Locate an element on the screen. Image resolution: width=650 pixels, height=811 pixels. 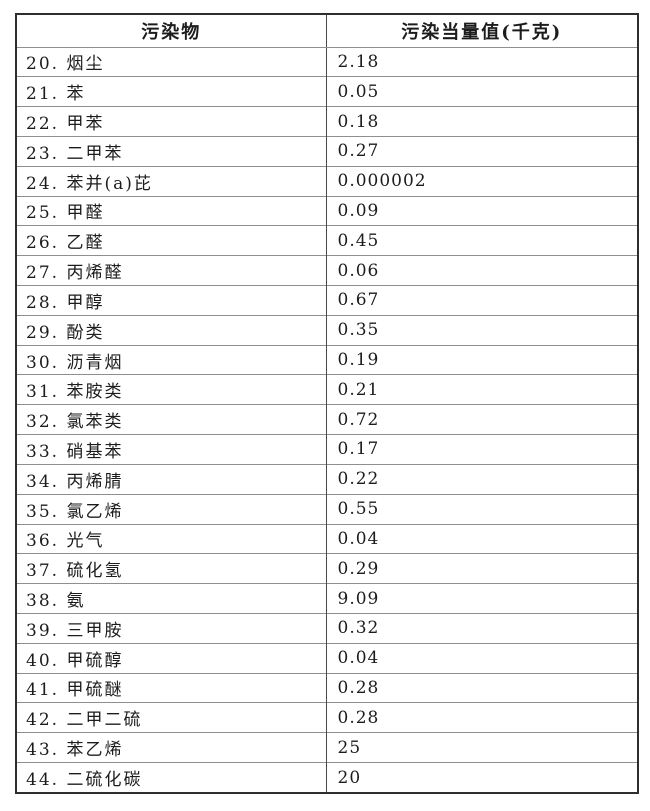
pollutant-cell: 34. 丙烯腈 is located at coordinates (171, 479).